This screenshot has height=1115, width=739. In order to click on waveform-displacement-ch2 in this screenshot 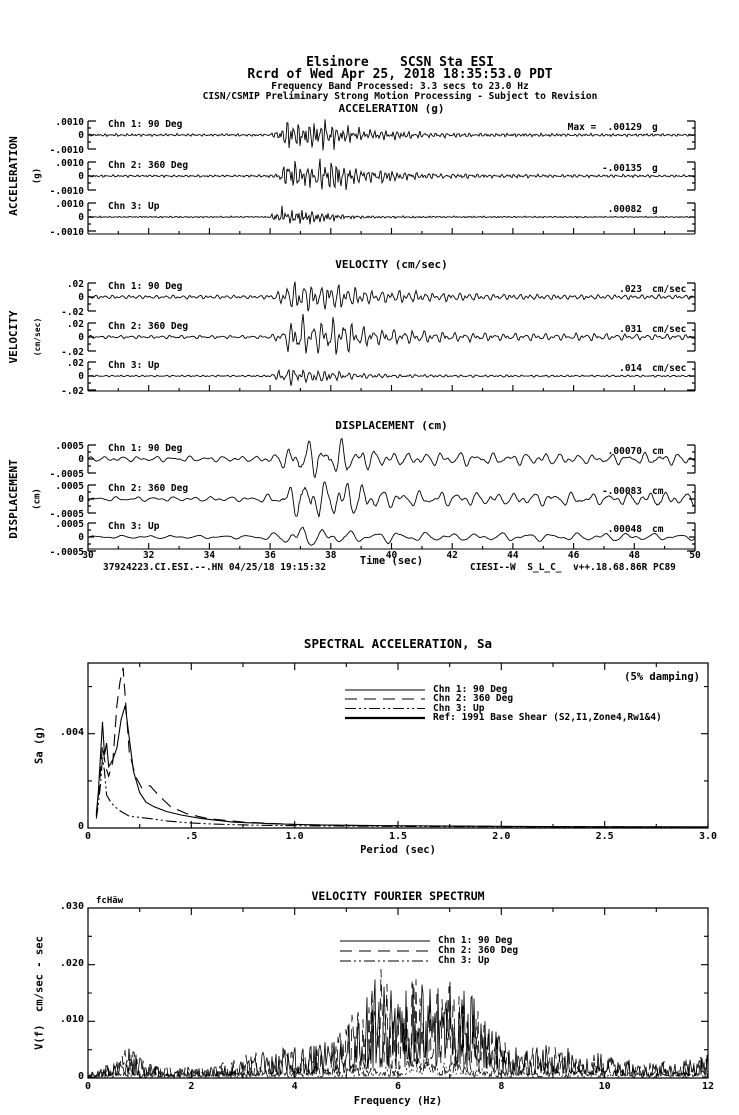, I will do `click(391, 499)`.